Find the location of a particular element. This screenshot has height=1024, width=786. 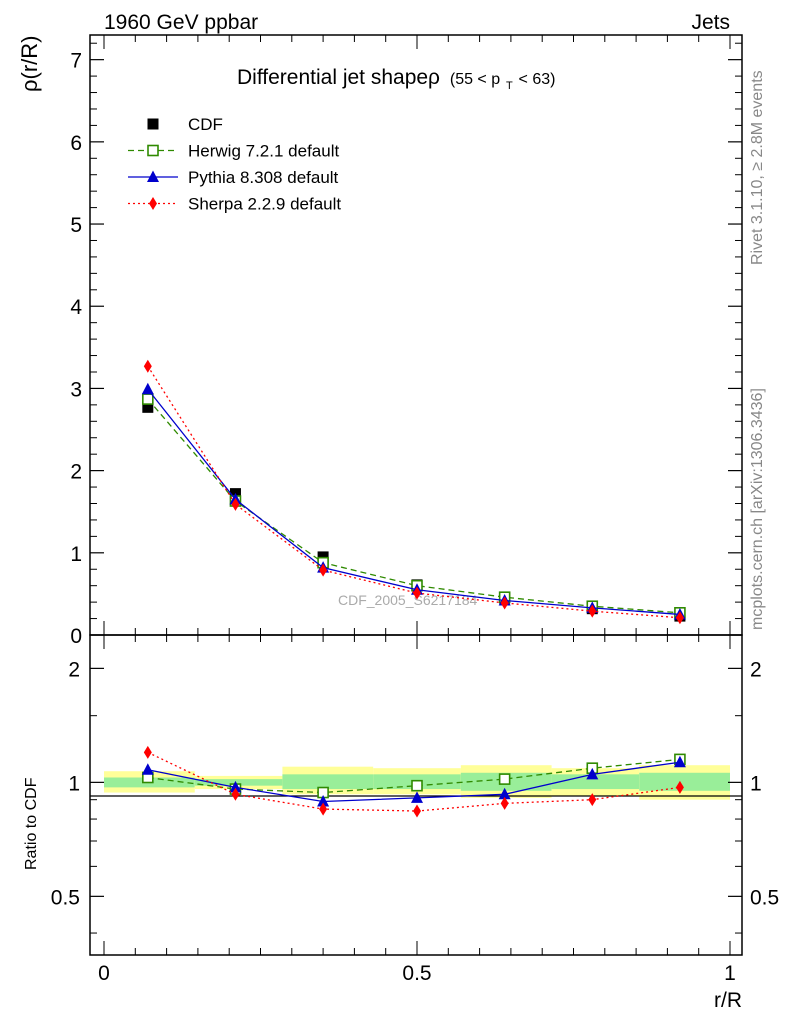

legend-item: Pythia 8.308 default is located at coordinates (233, 177).